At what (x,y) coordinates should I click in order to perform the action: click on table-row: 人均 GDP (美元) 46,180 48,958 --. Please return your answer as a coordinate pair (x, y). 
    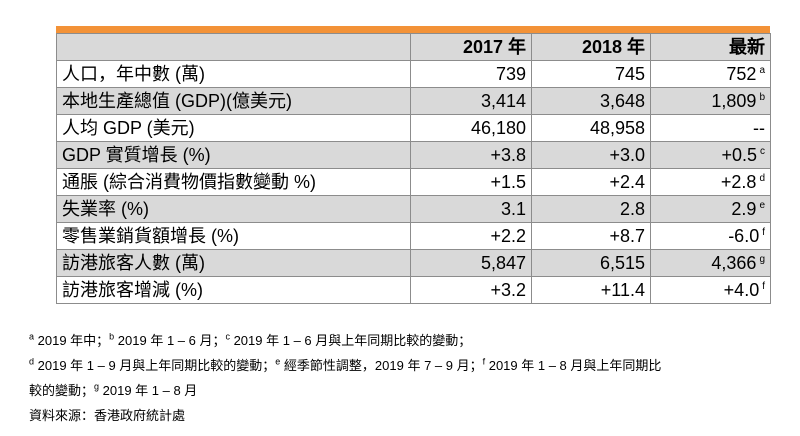
    Looking at the image, I should click on (413, 128).